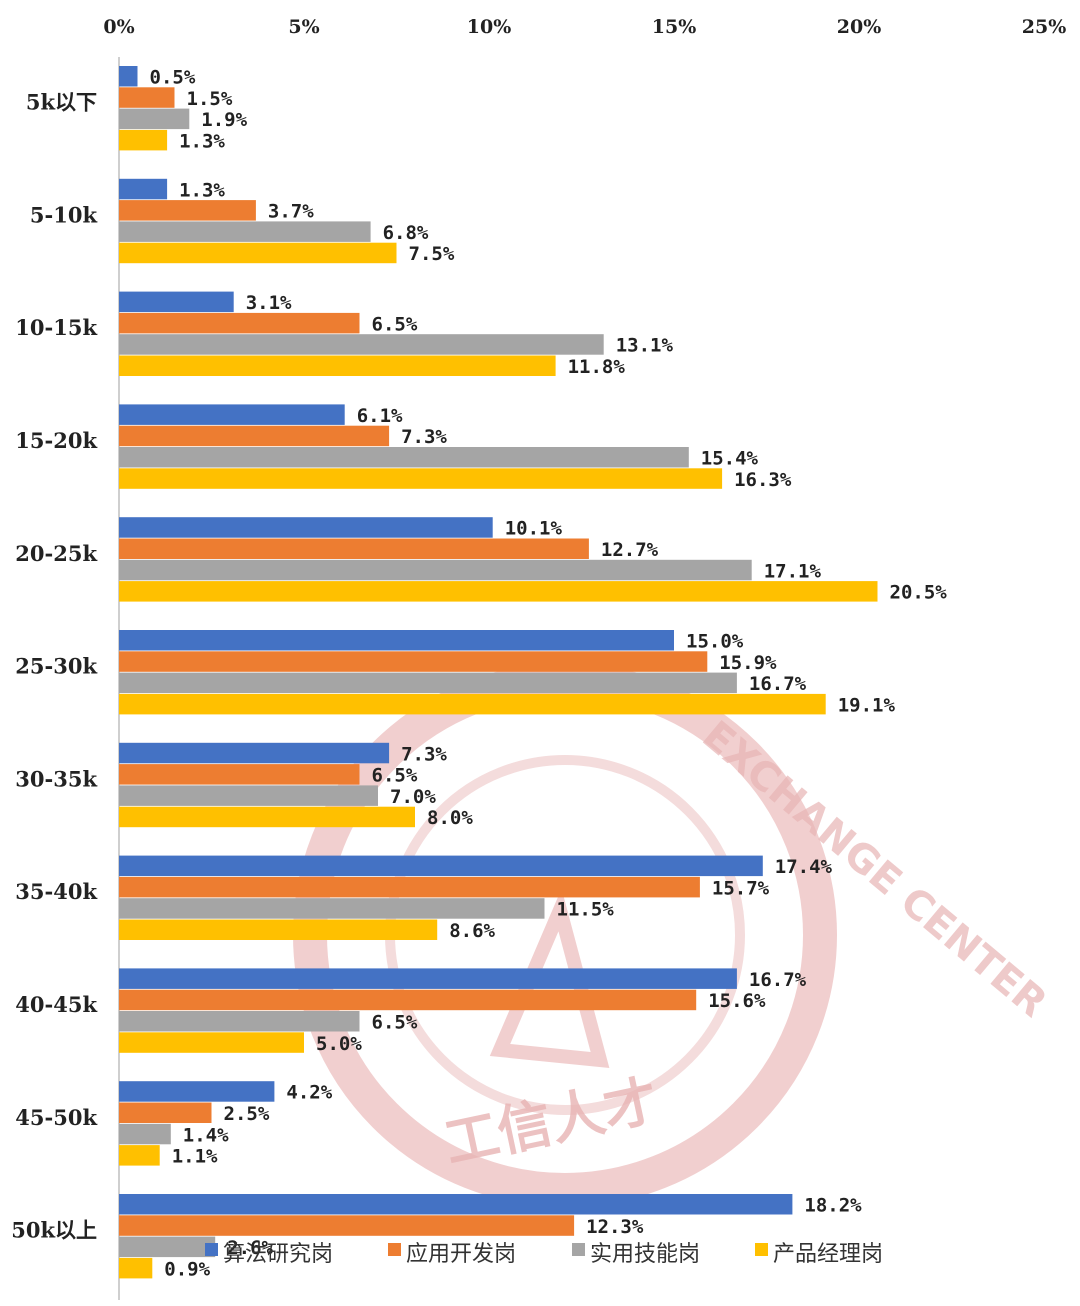 The width and height of the screenshot is (1080, 1306). I want to click on bar-value-label: 18.2%, so click(833, 1206).